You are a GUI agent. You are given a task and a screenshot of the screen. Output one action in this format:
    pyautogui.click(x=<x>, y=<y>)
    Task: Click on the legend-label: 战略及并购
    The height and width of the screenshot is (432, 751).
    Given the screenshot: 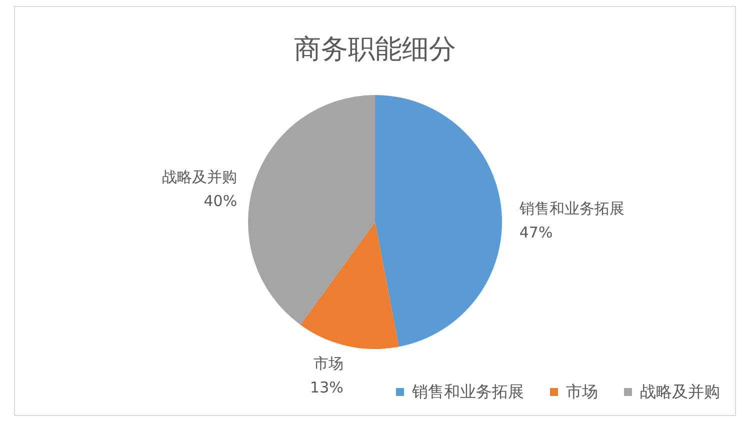 What is the action you would take?
    pyautogui.click(x=680, y=391)
    